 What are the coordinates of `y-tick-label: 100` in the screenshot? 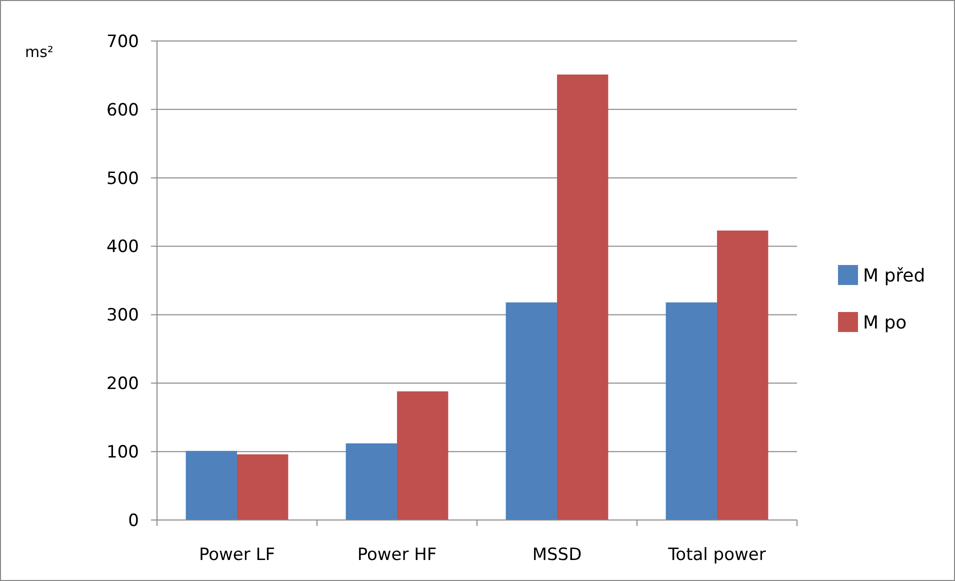 It's located at (122, 452).